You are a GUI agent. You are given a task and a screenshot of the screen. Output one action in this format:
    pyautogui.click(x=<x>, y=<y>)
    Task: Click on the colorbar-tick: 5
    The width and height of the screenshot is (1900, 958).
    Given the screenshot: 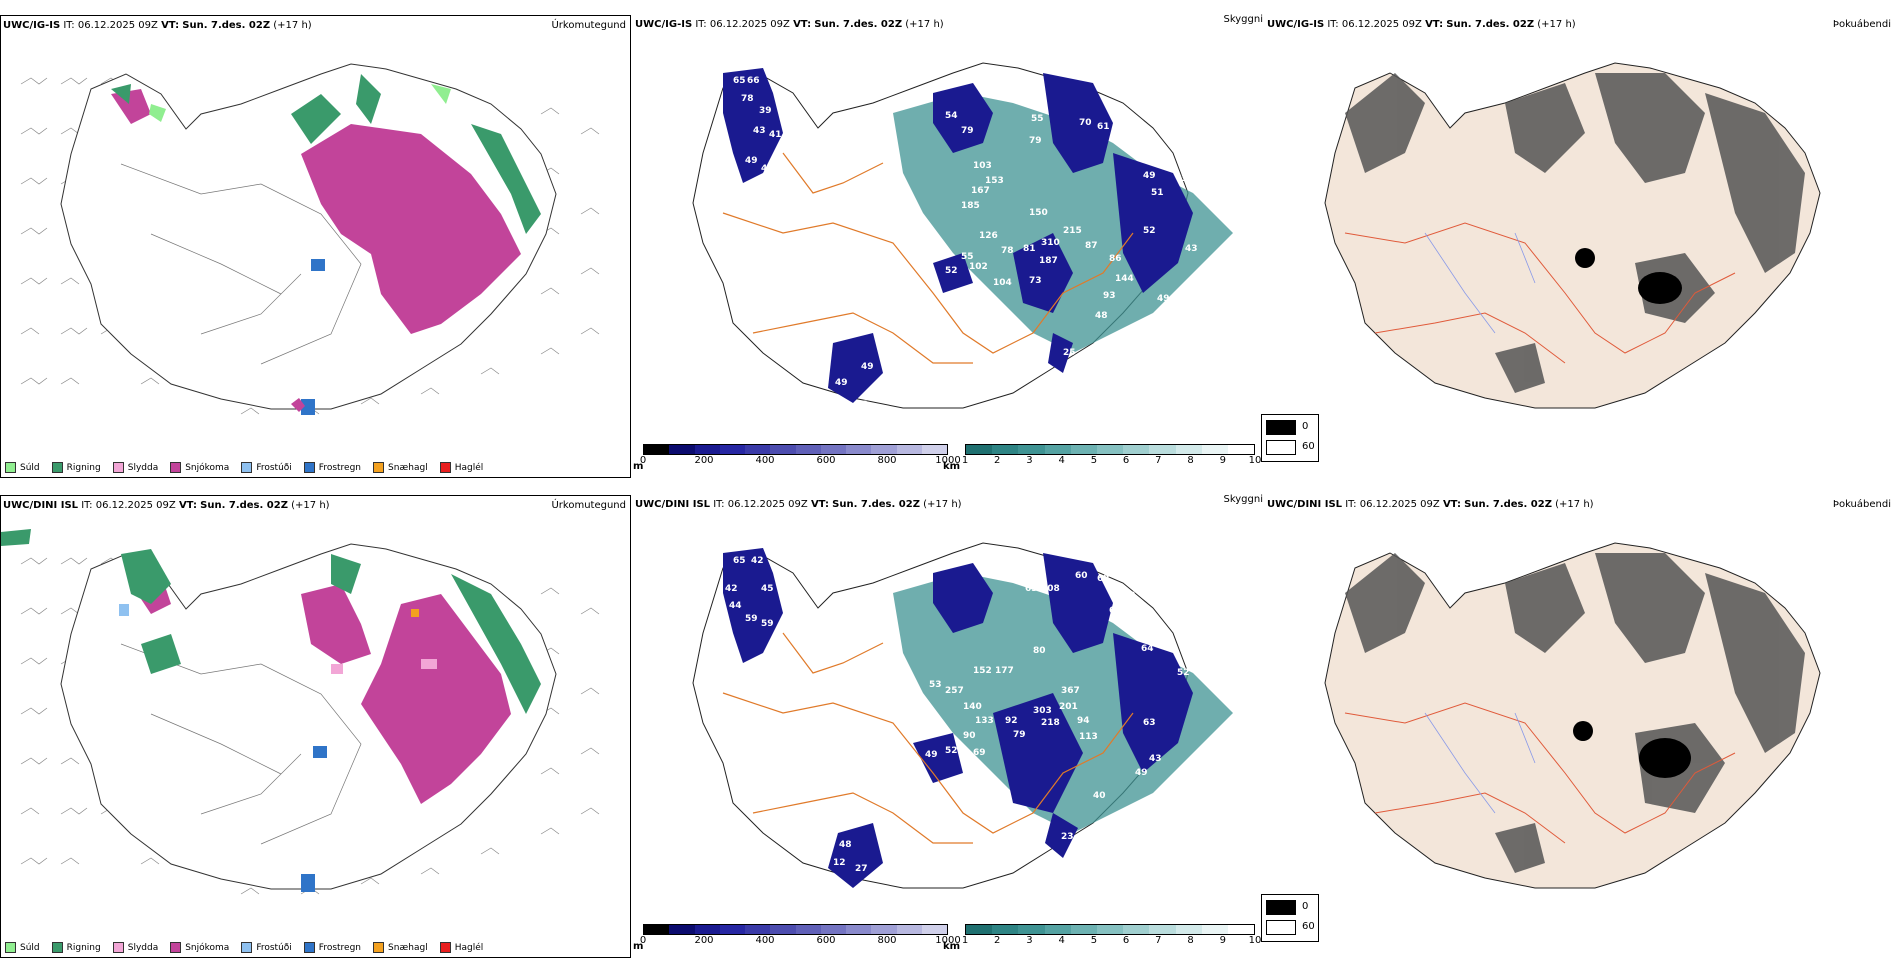 What is the action you would take?
    pyautogui.click(x=1094, y=940)
    